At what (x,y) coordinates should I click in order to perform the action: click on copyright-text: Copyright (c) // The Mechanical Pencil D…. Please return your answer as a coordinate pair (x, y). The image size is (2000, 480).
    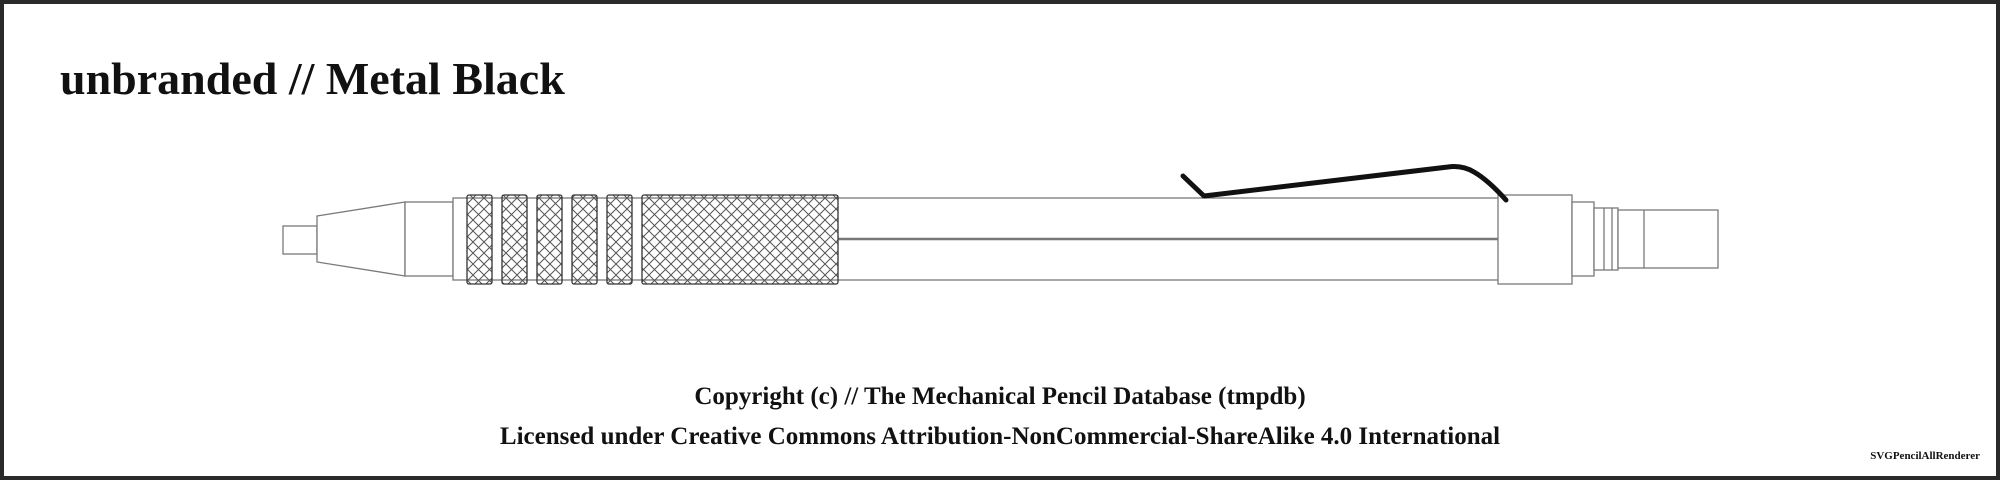
    Looking at the image, I should click on (1000, 396).